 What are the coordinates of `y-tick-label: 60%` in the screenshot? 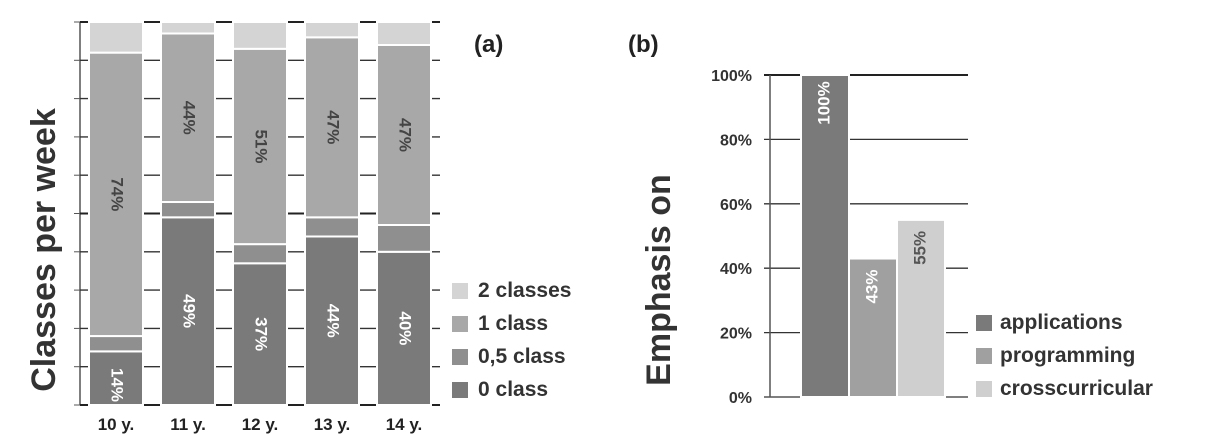 It's located at (736, 205).